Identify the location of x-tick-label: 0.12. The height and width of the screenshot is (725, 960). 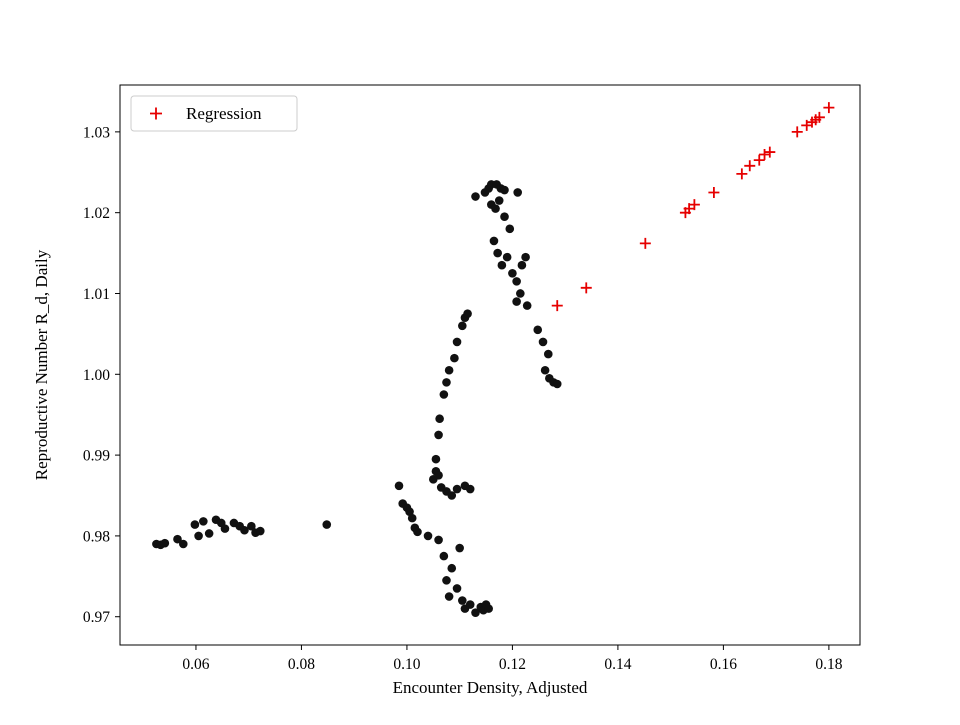
(512, 664).